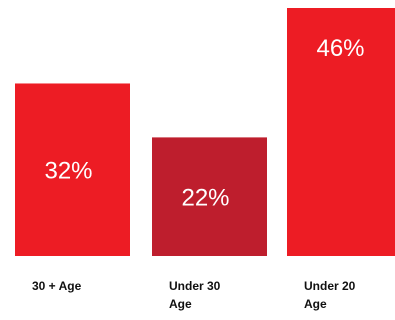 The height and width of the screenshot is (320, 395). Describe the element at coordinates (195, 295) in the screenshot. I see `category-label-2: Under 30 Age` at that location.